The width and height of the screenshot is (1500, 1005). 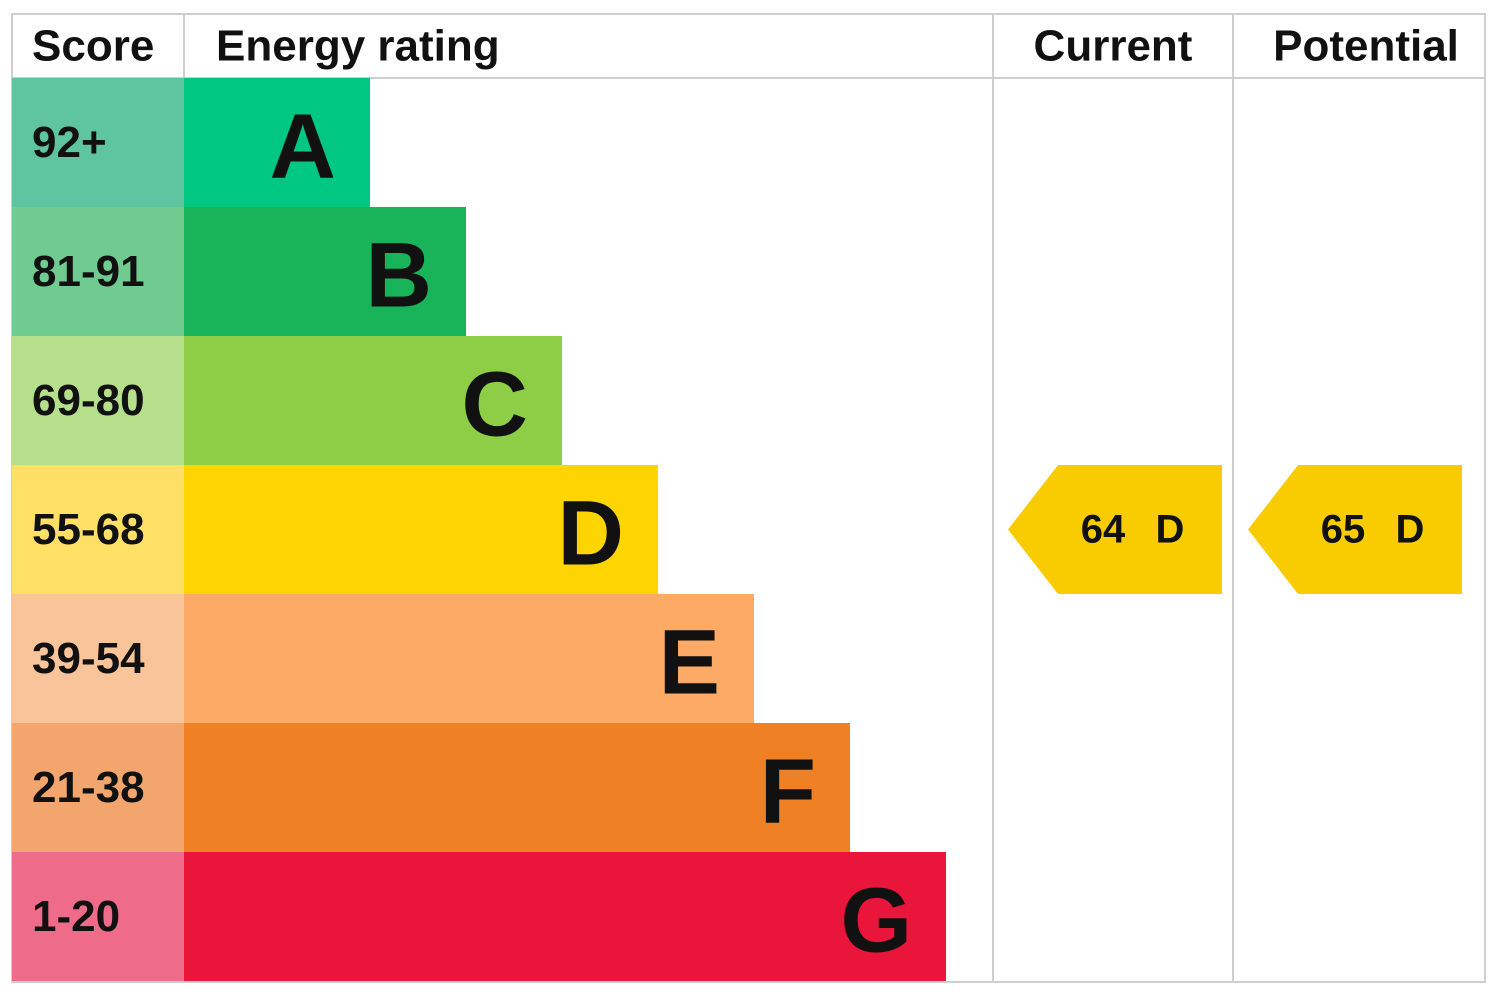 I want to click on rating-letter: E, so click(x=689, y=663).